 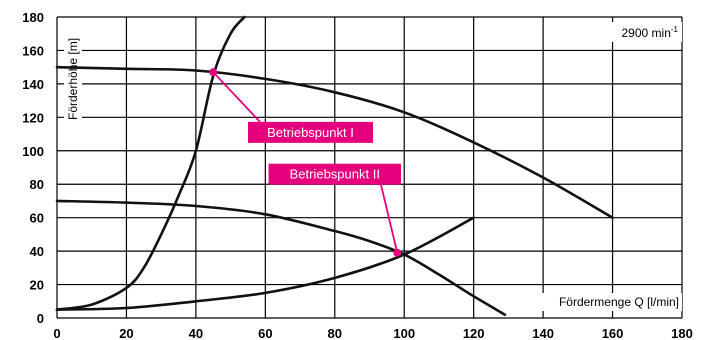 I want to click on y-tick-label: 60, so click(x=37, y=218).